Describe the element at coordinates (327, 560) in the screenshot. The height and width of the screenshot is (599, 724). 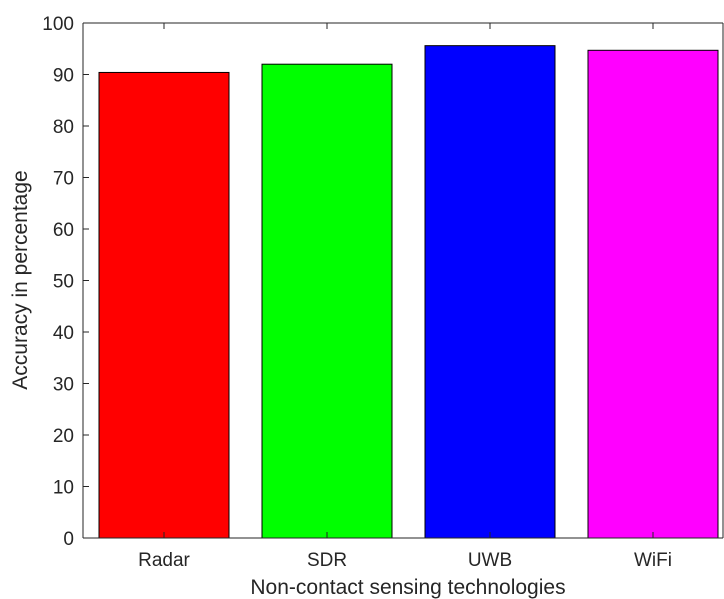
I see `x-tick-label: SDR` at that location.